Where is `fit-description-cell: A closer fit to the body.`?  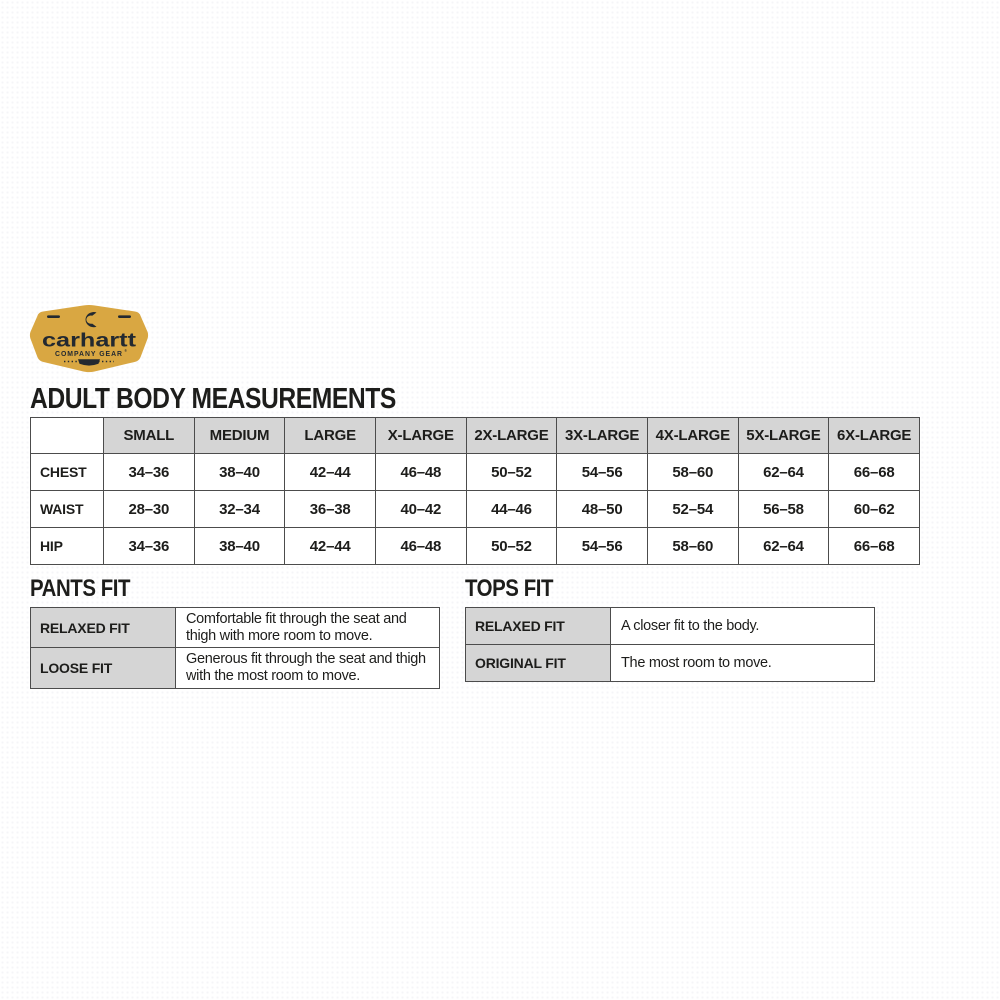
fit-description-cell: A closer fit to the body. is located at coordinates (742, 626).